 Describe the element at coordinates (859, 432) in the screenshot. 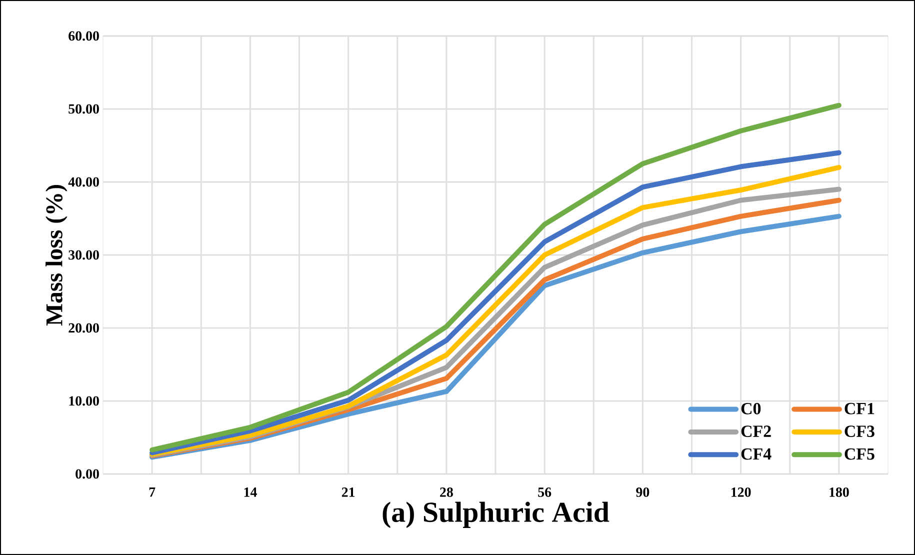

I see `legend-label: CF3` at that location.